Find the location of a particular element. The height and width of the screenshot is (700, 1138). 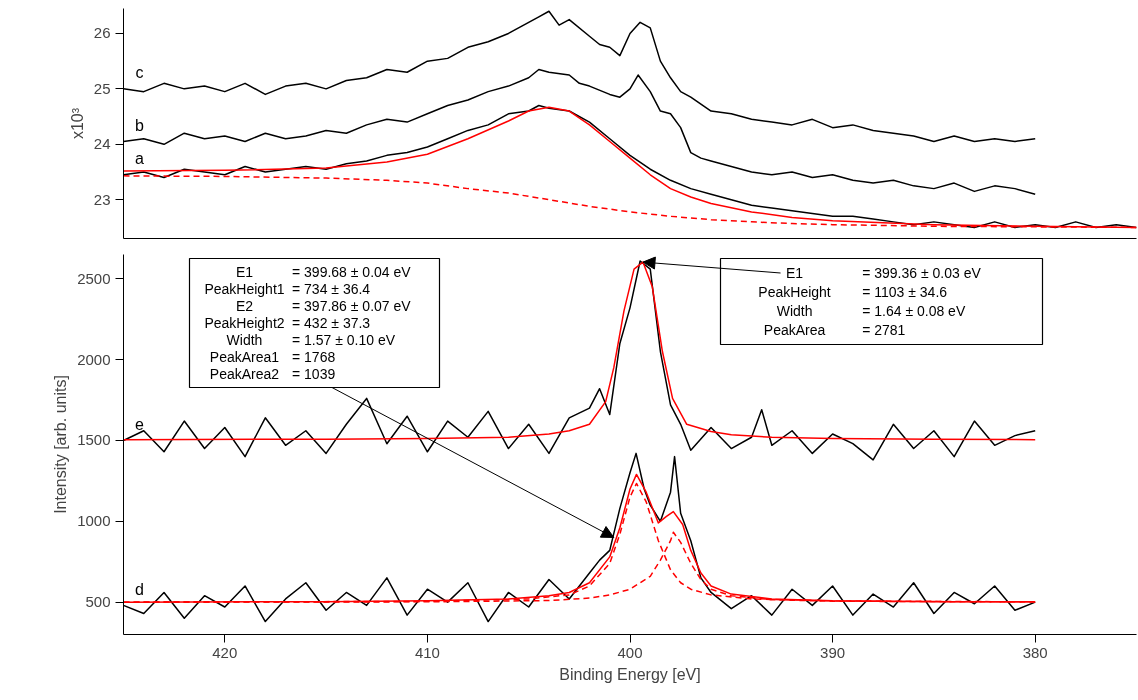

annotation: = 1103 ± 34.6 is located at coordinates (905, 292).